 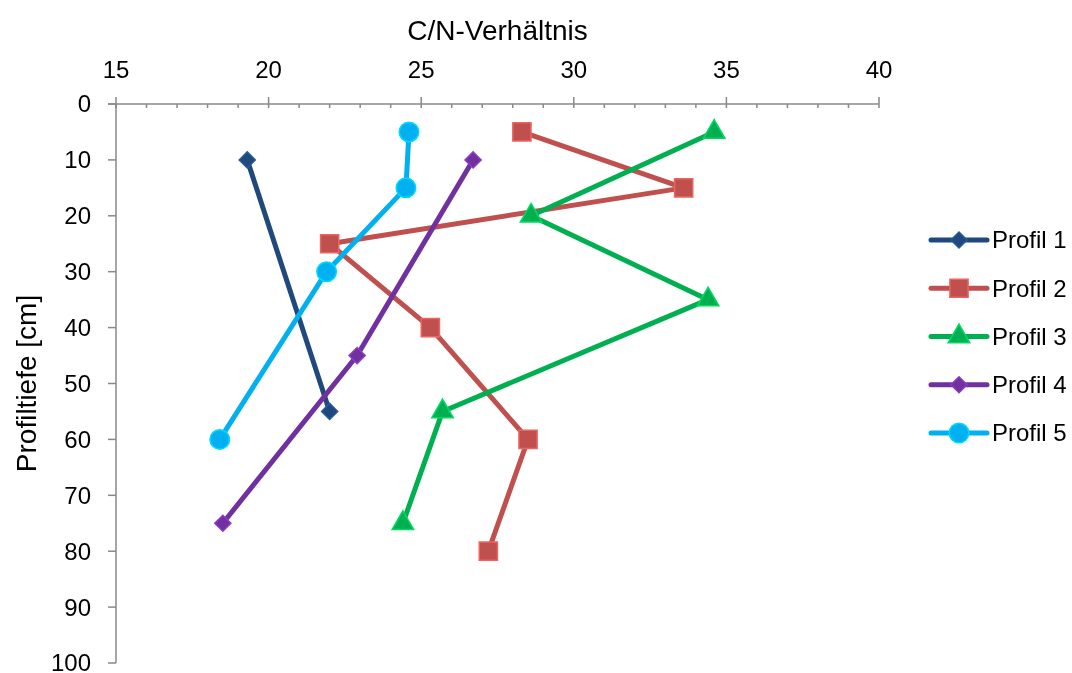 What do you see at coordinates (77, 439) in the screenshot?
I see `y-tick-label: 60` at bounding box center [77, 439].